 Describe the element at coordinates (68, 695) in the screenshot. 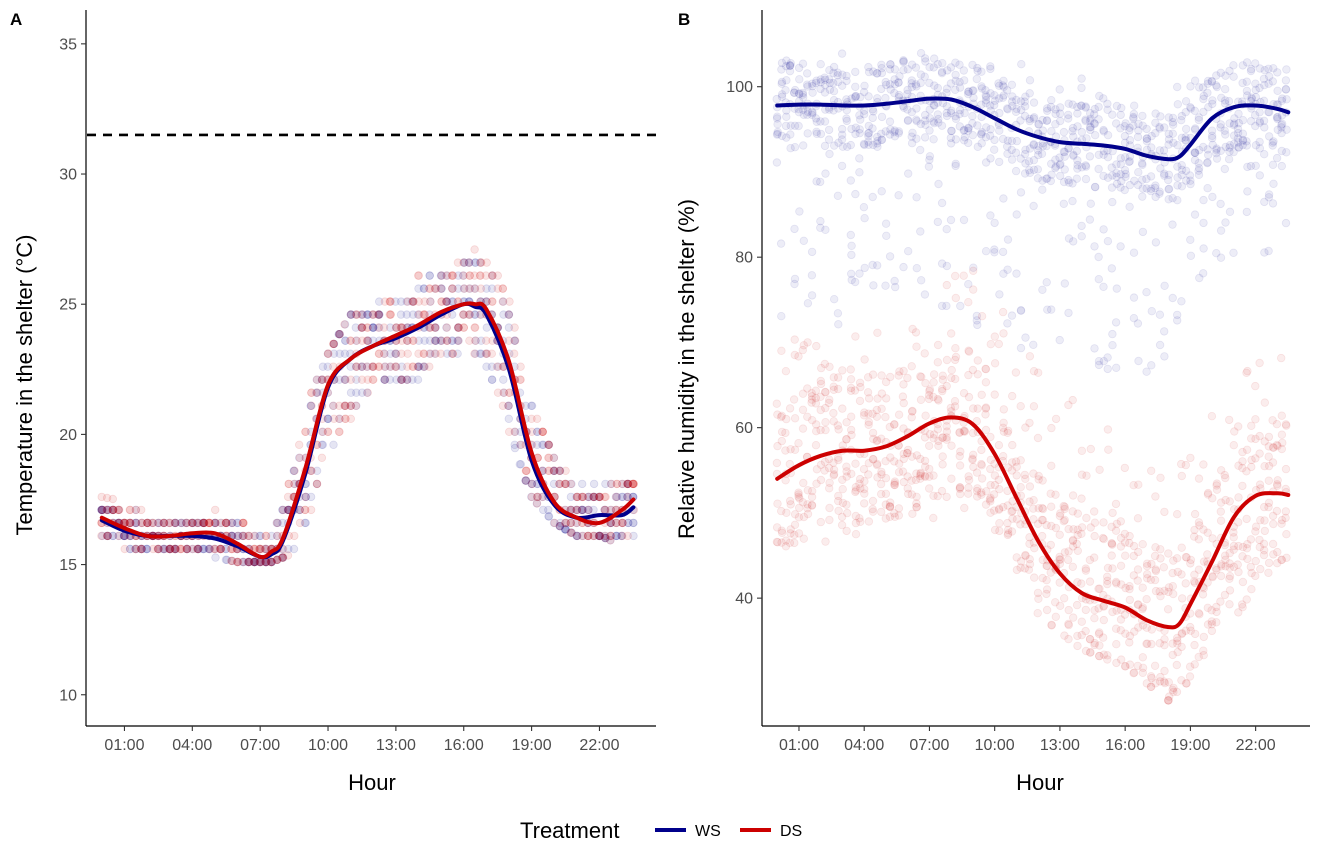

I see `panel-a-y-tick-label: 10` at that location.